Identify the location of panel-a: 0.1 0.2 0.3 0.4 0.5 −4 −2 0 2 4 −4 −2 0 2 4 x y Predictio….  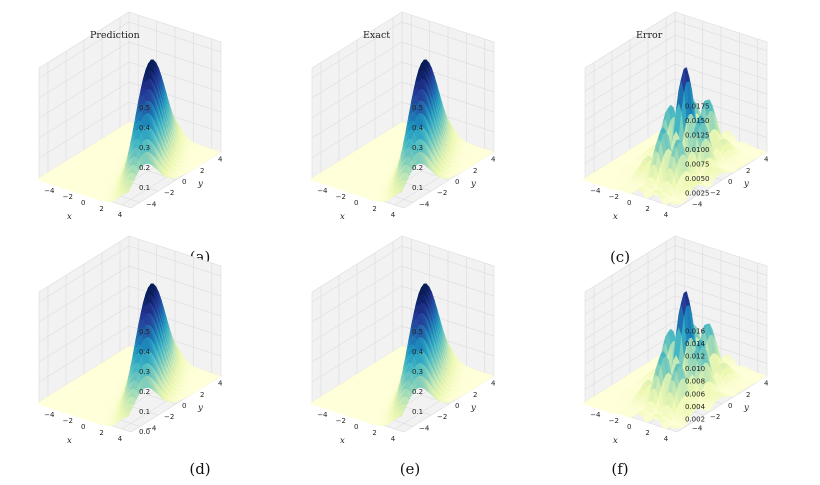
(129, 138).